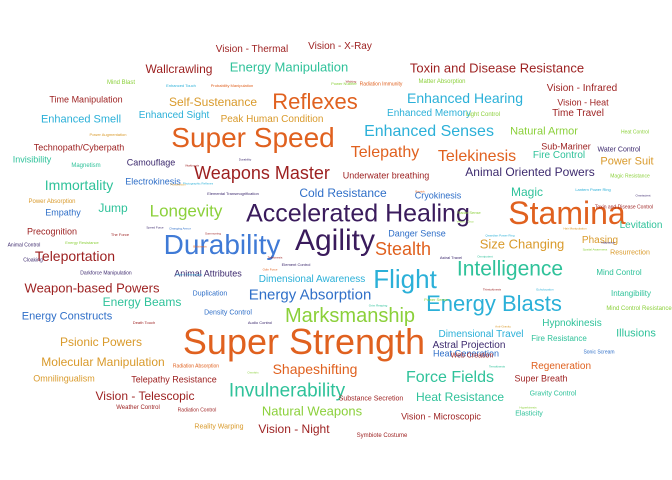  Describe the element at coordinates (630, 253) in the screenshot. I see `cloud-word: Resurrection` at that location.